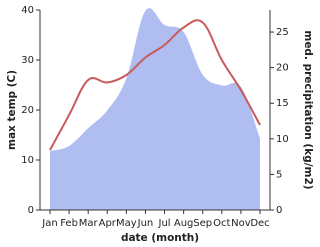 Image resolution: width=320 pixels, height=247 pixels. I want to click on x-tick-label: Jun, so click(145, 223).